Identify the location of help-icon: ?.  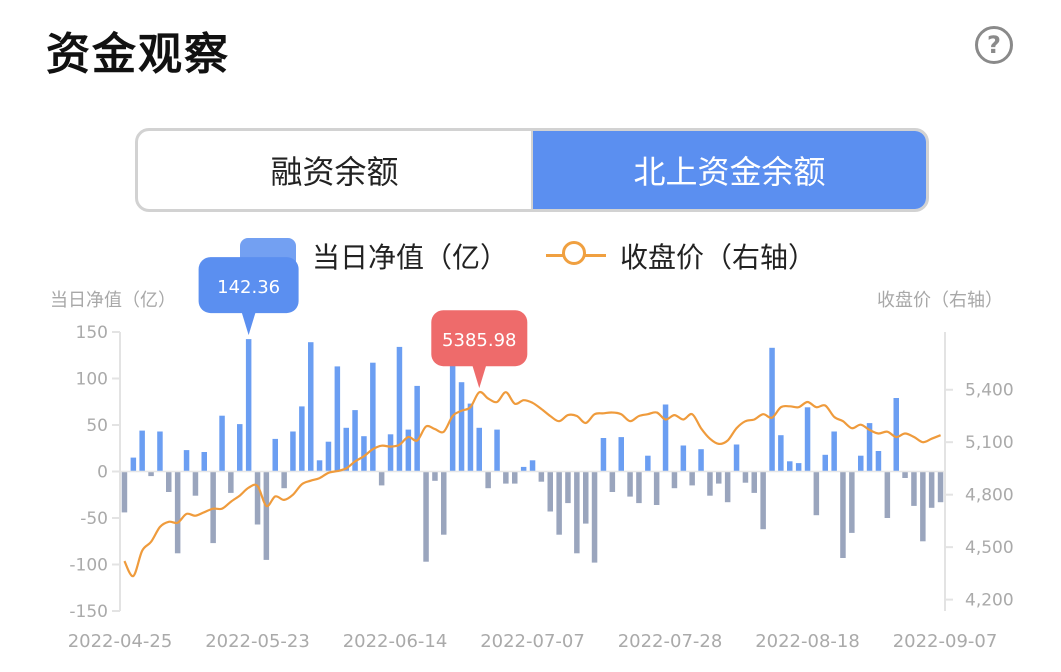
(994, 45).